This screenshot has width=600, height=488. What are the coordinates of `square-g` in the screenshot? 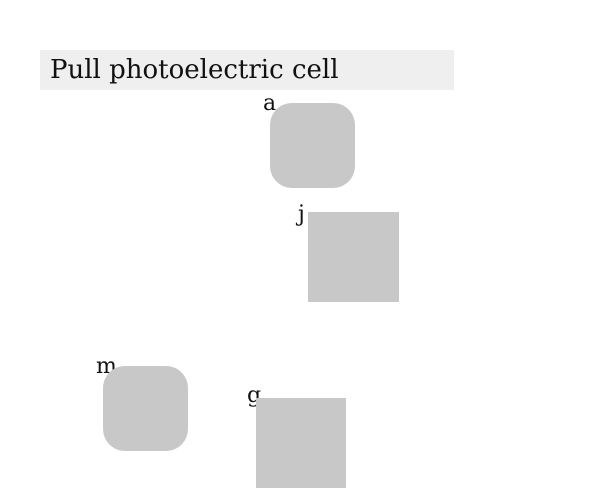 It's located at (301, 443).